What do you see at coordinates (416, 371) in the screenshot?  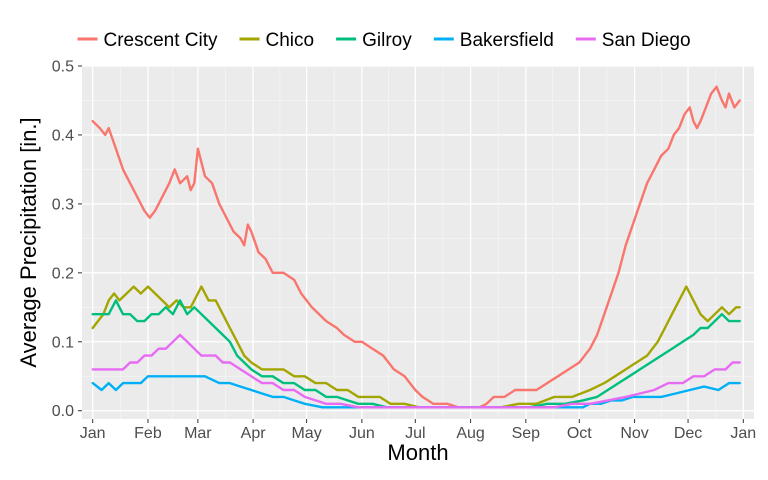 I see `series-line-san-diego` at bounding box center [416, 371].